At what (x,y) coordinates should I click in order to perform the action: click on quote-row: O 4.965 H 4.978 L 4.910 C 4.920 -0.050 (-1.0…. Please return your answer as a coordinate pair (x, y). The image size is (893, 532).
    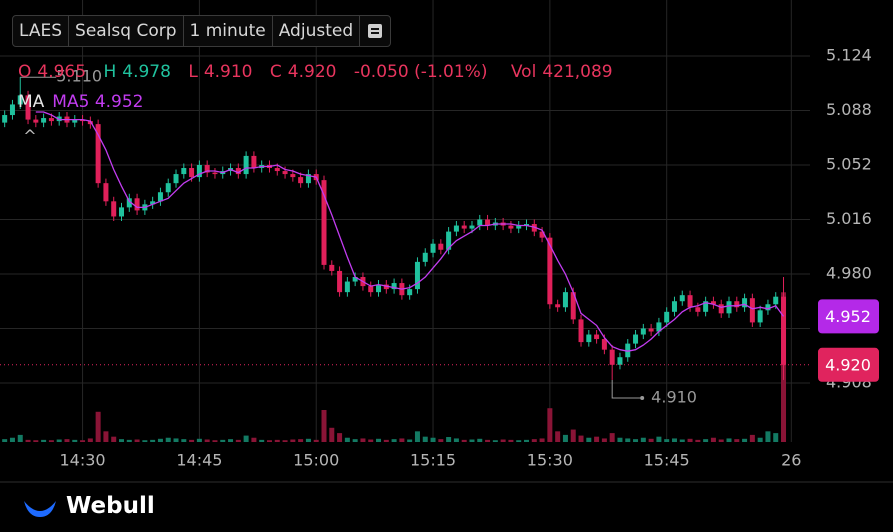
    Looking at the image, I should click on (318, 72).